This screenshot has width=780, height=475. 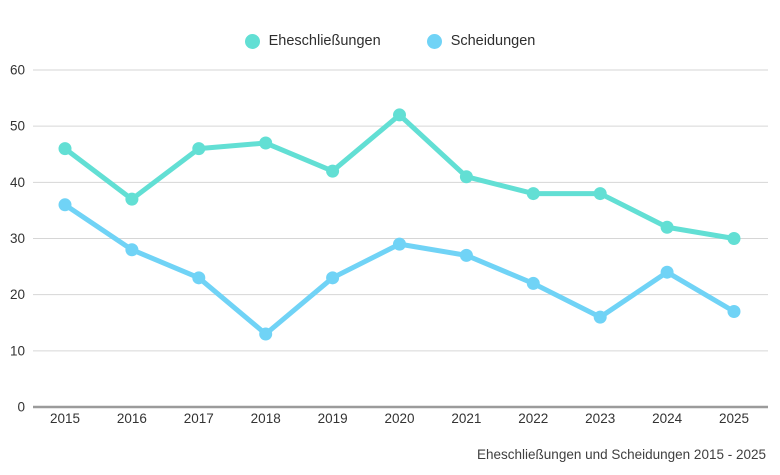 I want to click on data-point-scheidungen-2024, so click(x=667, y=272).